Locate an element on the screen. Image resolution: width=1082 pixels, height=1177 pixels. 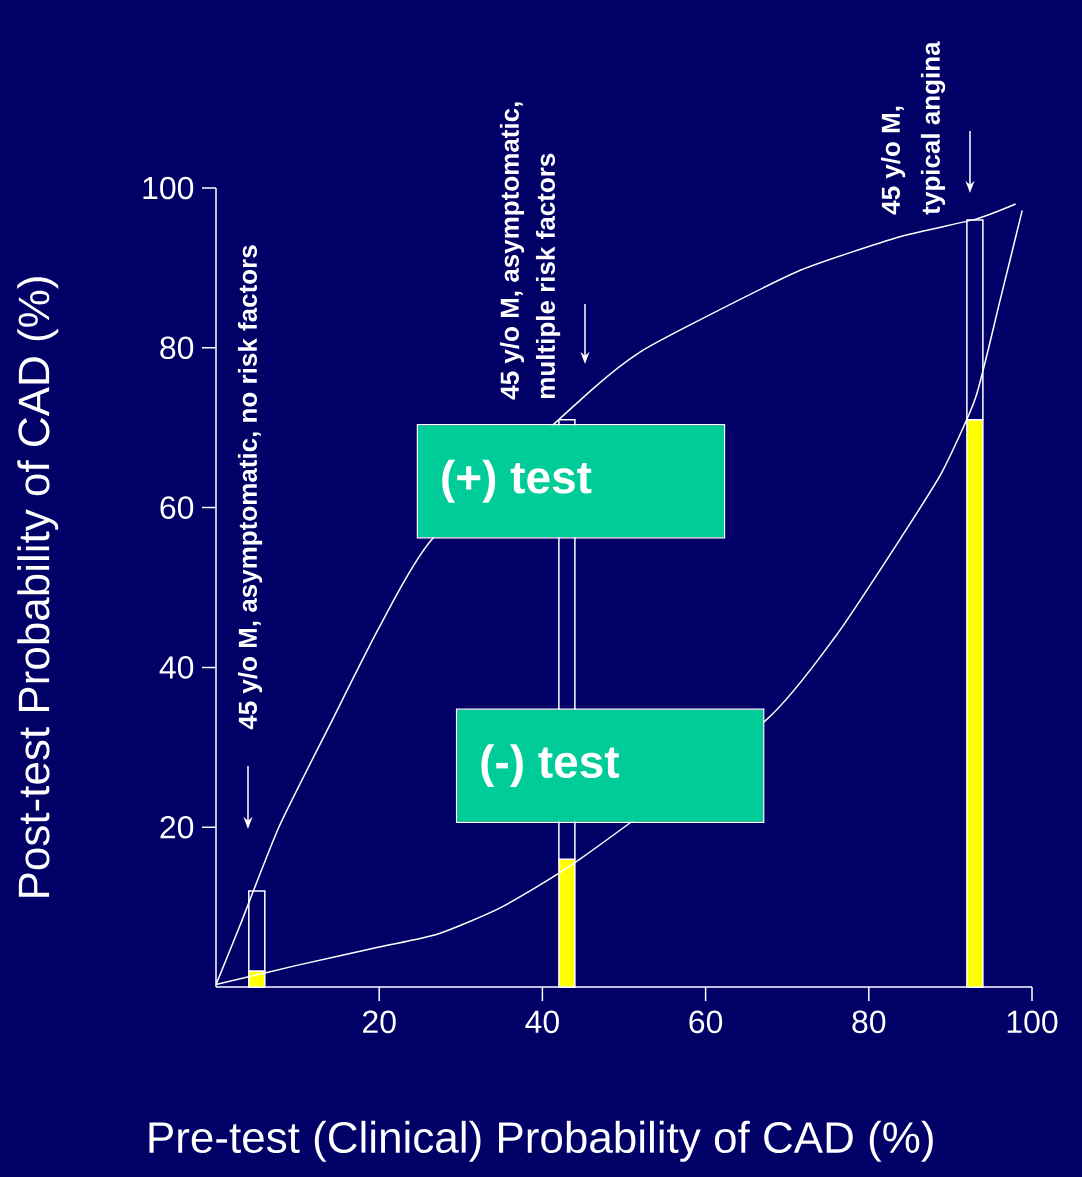
y-axis-title: Post-test Probability of CAD (%) is located at coordinates (38, 587).